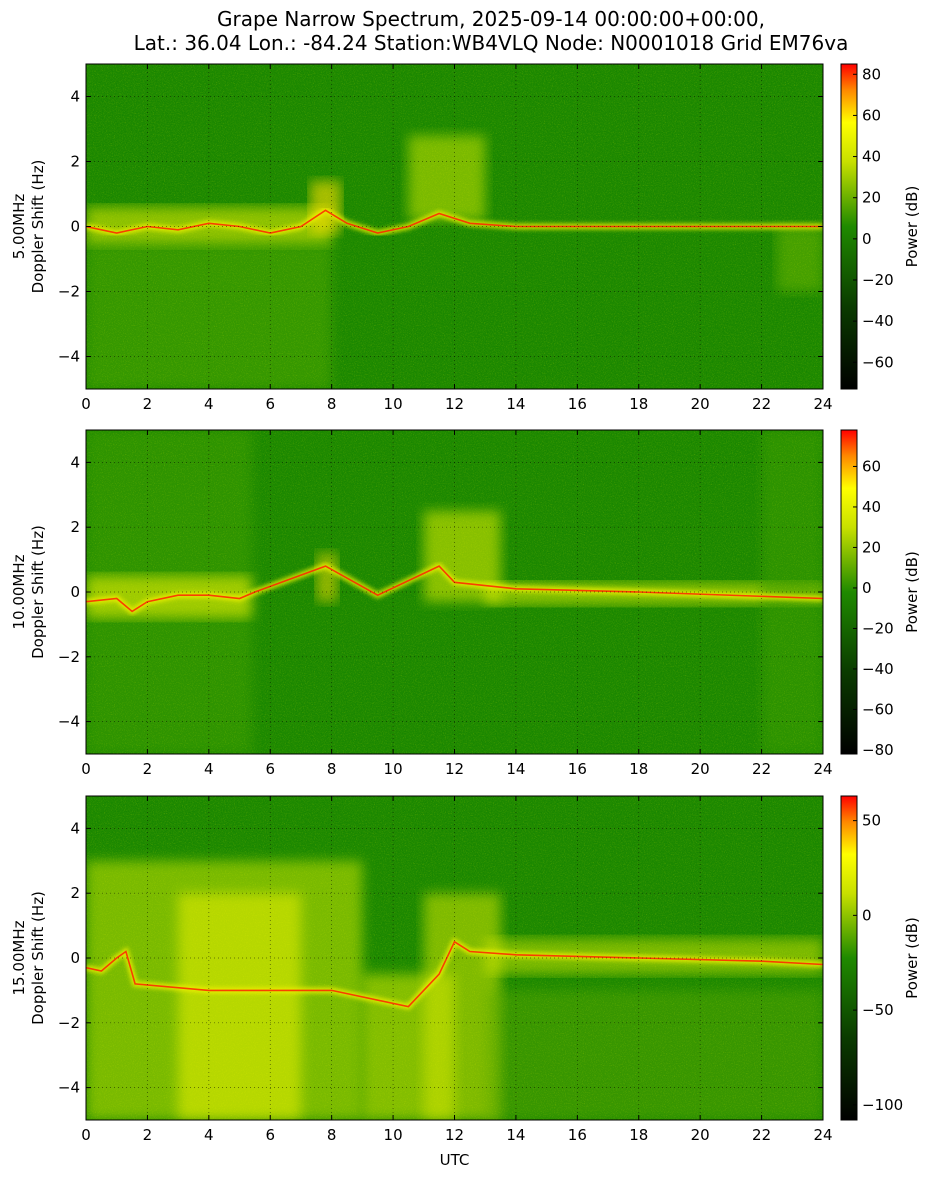 The height and width of the screenshot is (1178, 942). What do you see at coordinates (882, 1105) in the screenshot?
I see `colorbar-tick-label--100: −100` at bounding box center [882, 1105].